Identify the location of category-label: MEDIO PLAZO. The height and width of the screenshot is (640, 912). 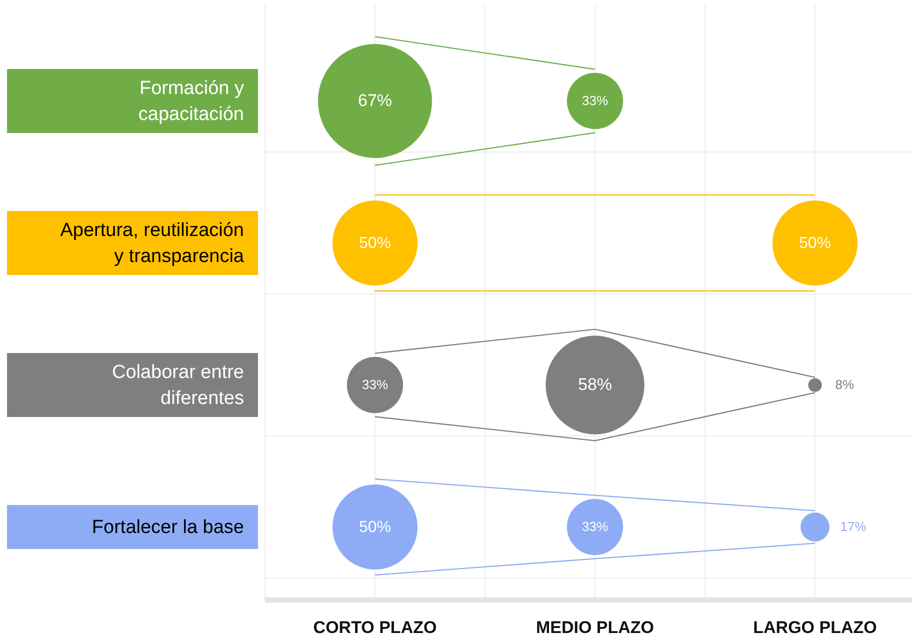
(595, 627).